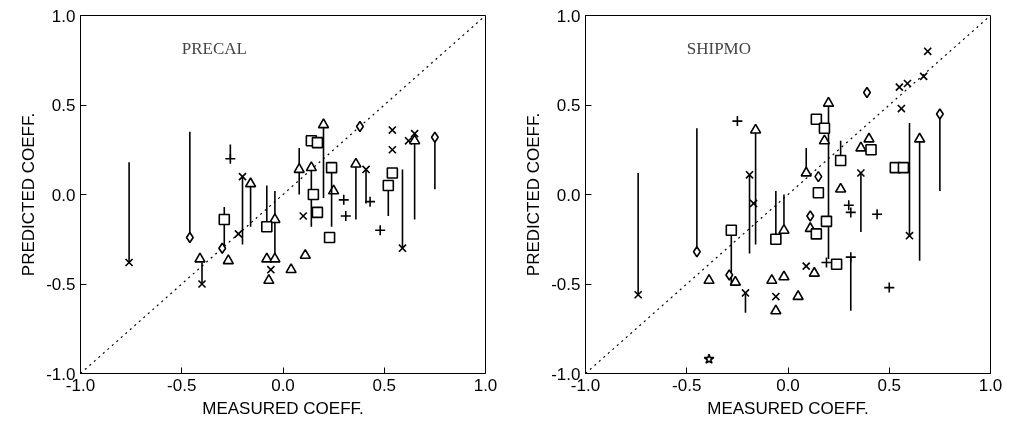 Image resolution: width=1034 pixels, height=428 pixels. What do you see at coordinates (718, 49) in the screenshot?
I see `text: SHIPMO` at bounding box center [718, 49].